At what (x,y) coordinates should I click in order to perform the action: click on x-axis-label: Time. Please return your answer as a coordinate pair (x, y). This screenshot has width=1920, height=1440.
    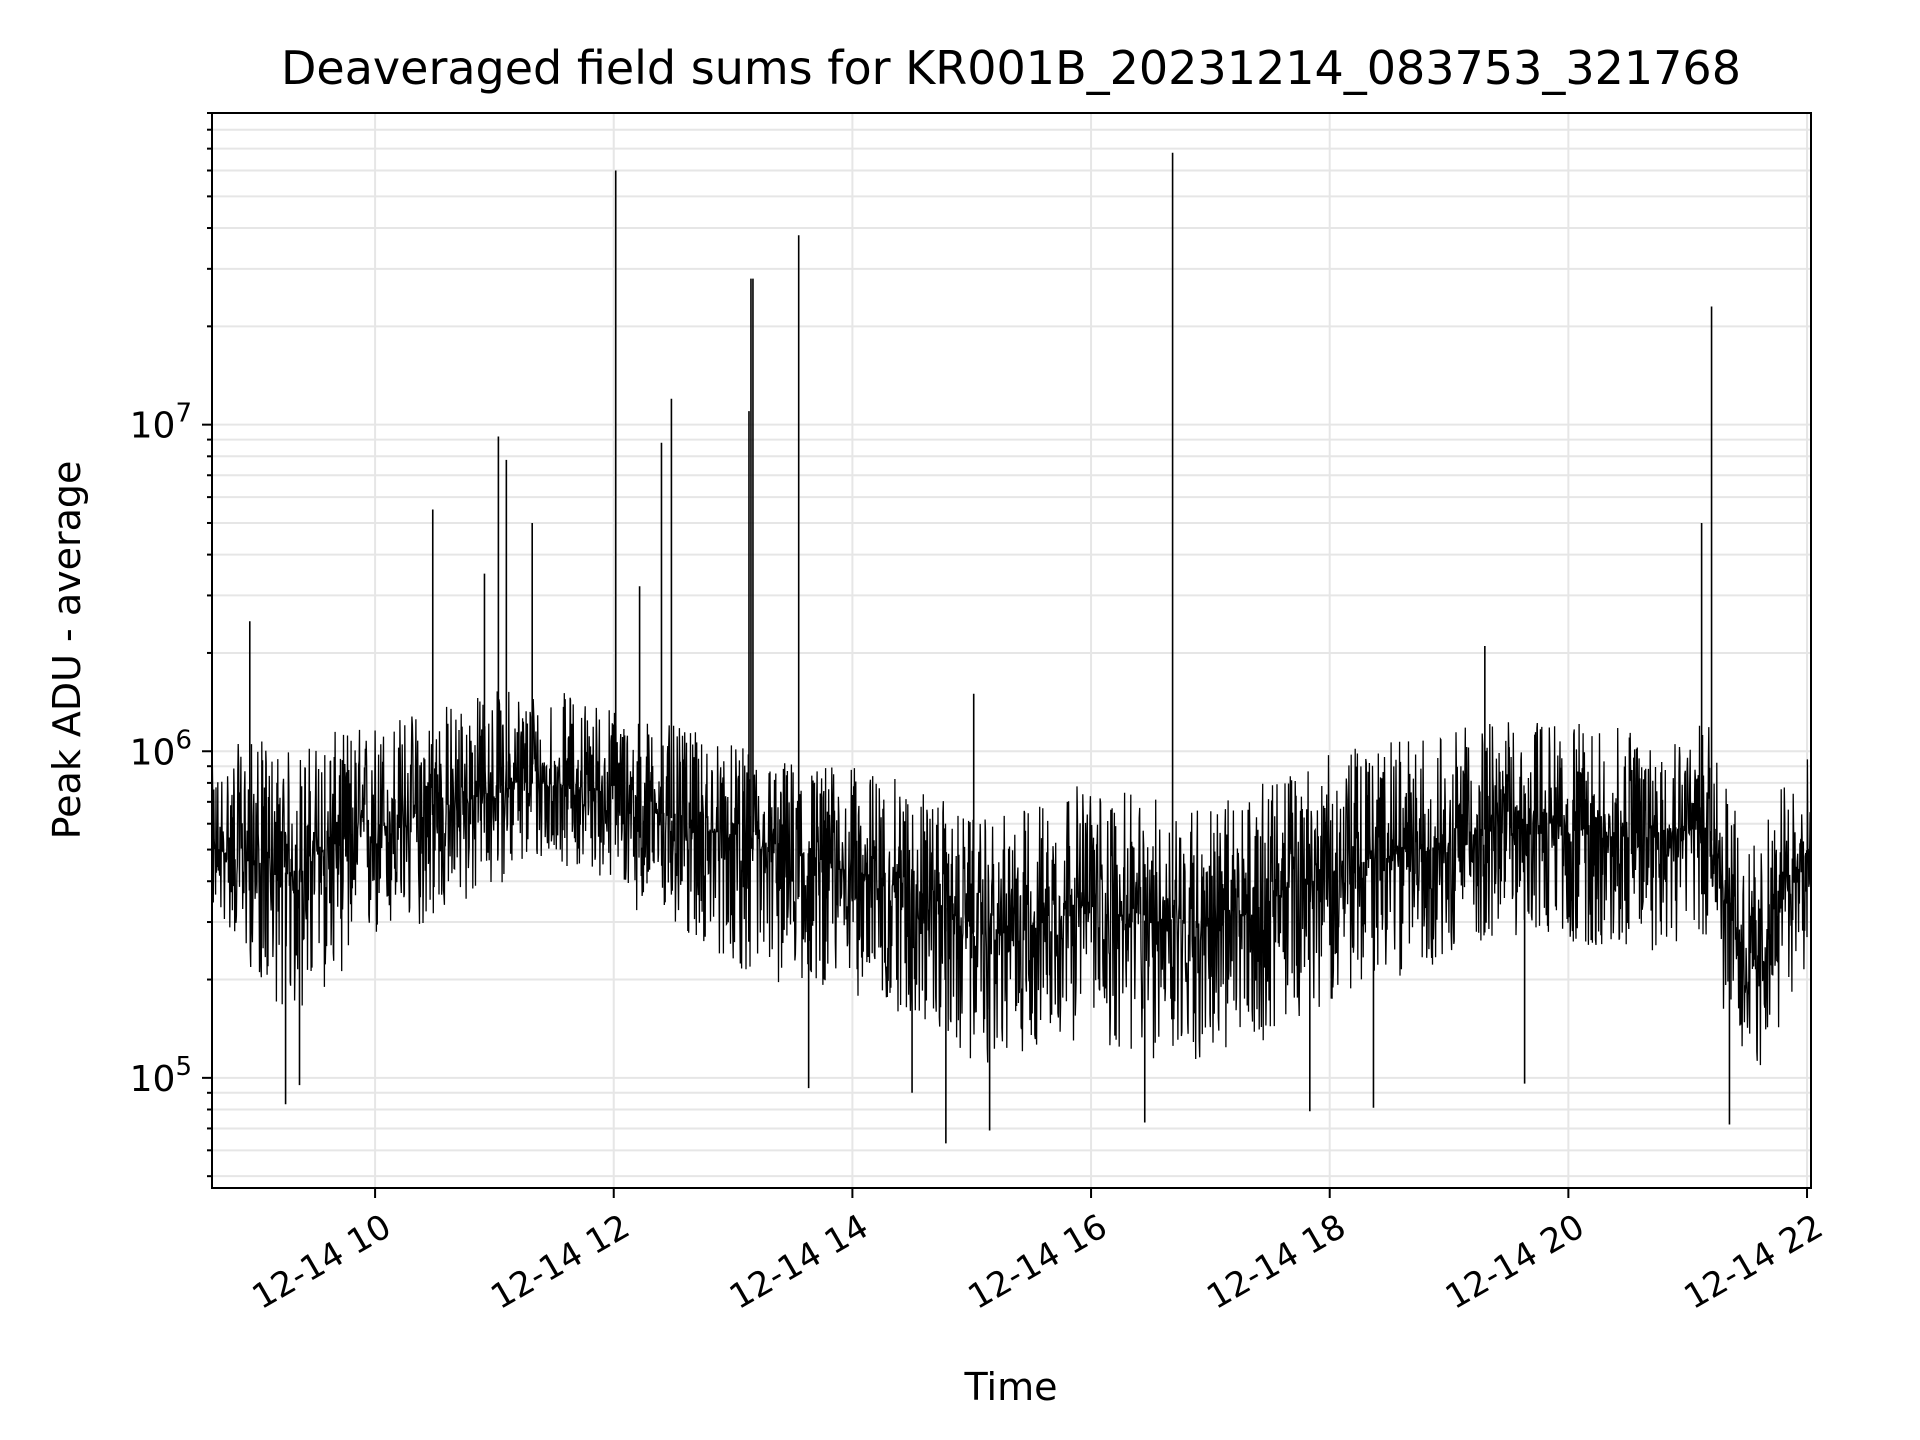
    Looking at the image, I should click on (1011, 1387).